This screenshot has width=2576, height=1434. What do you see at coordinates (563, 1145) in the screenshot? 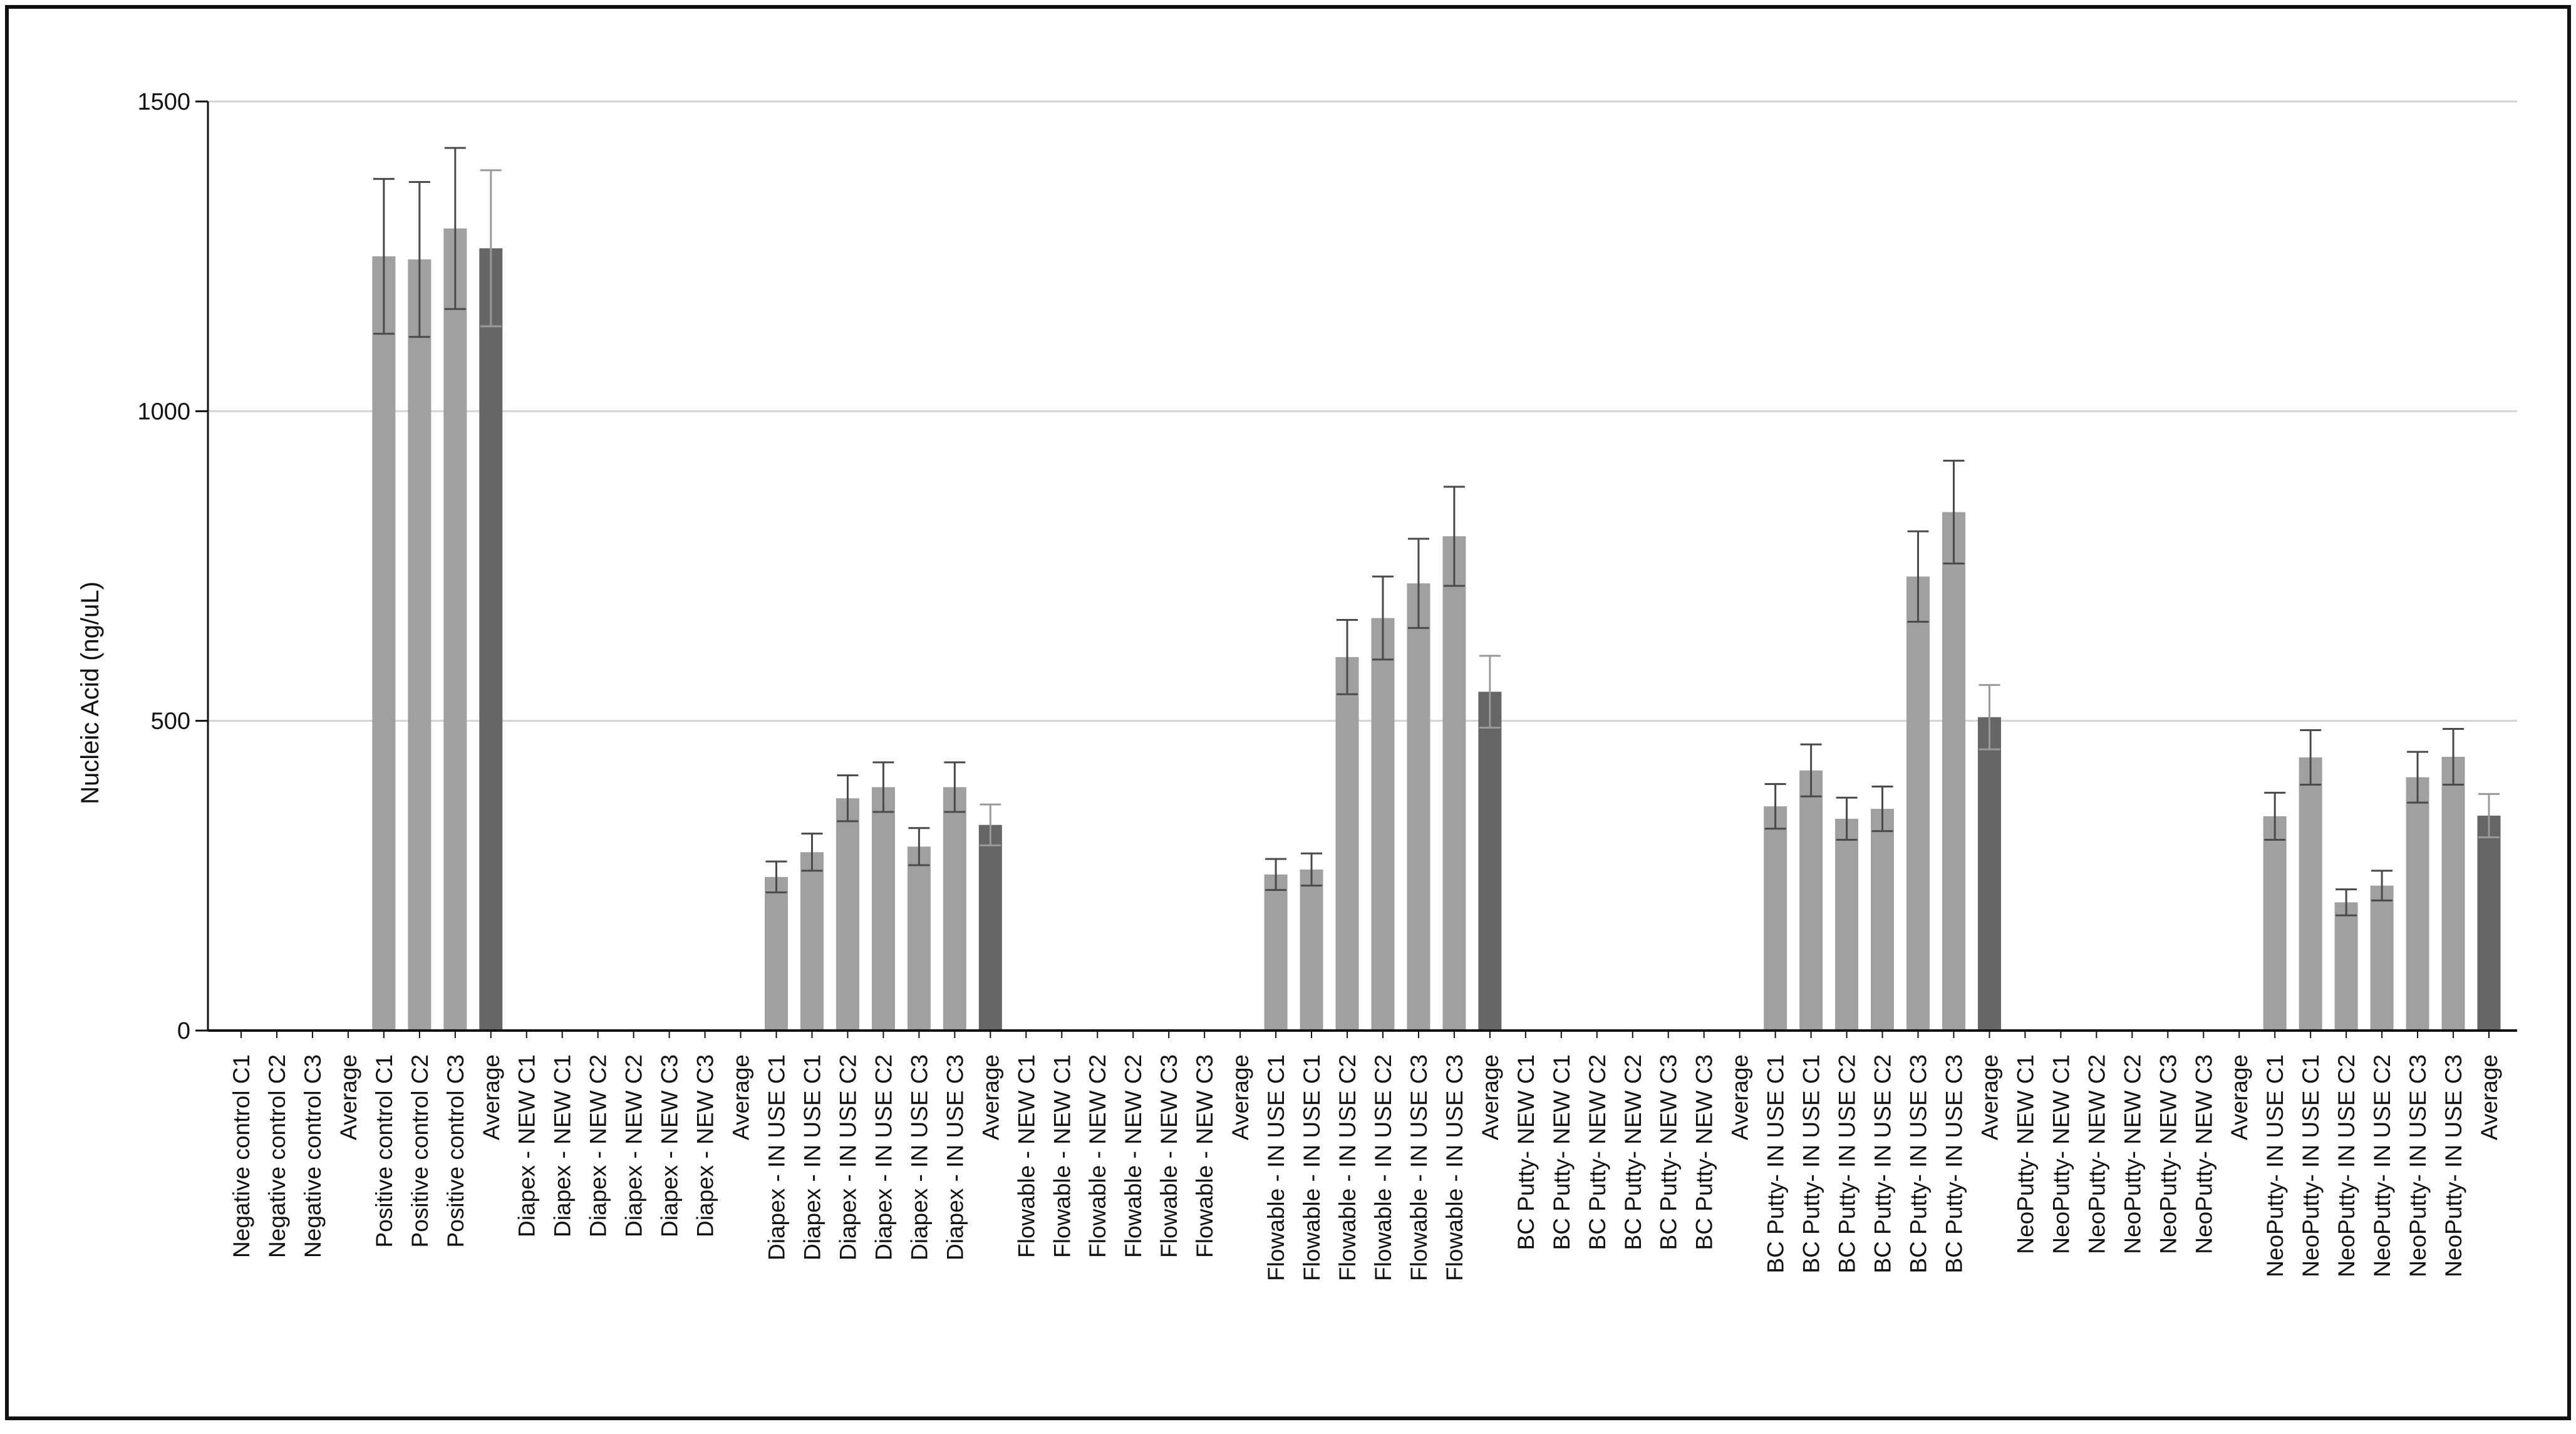
I see `x-tick-label: Diapex - NEW C1` at bounding box center [563, 1145].